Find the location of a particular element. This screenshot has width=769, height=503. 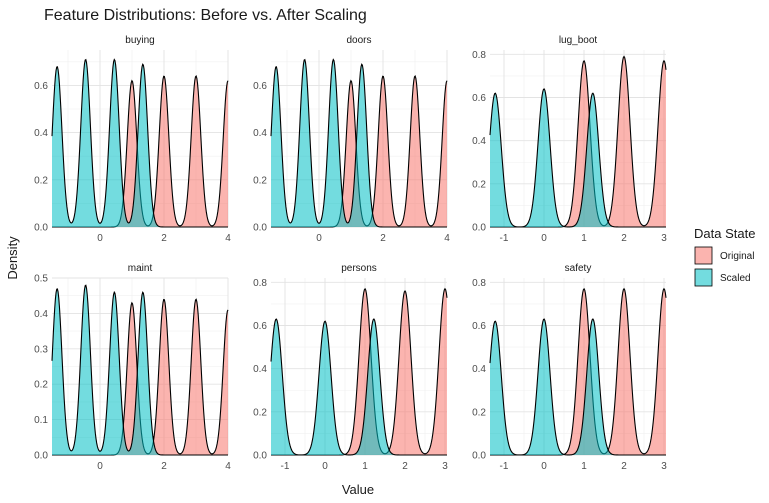

y-axis-label: Density is located at coordinates (12, 258).